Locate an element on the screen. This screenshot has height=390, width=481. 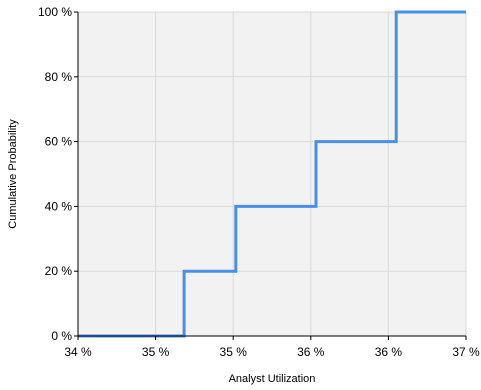
y-tick-label: 100 % is located at coordinates (55, 12).